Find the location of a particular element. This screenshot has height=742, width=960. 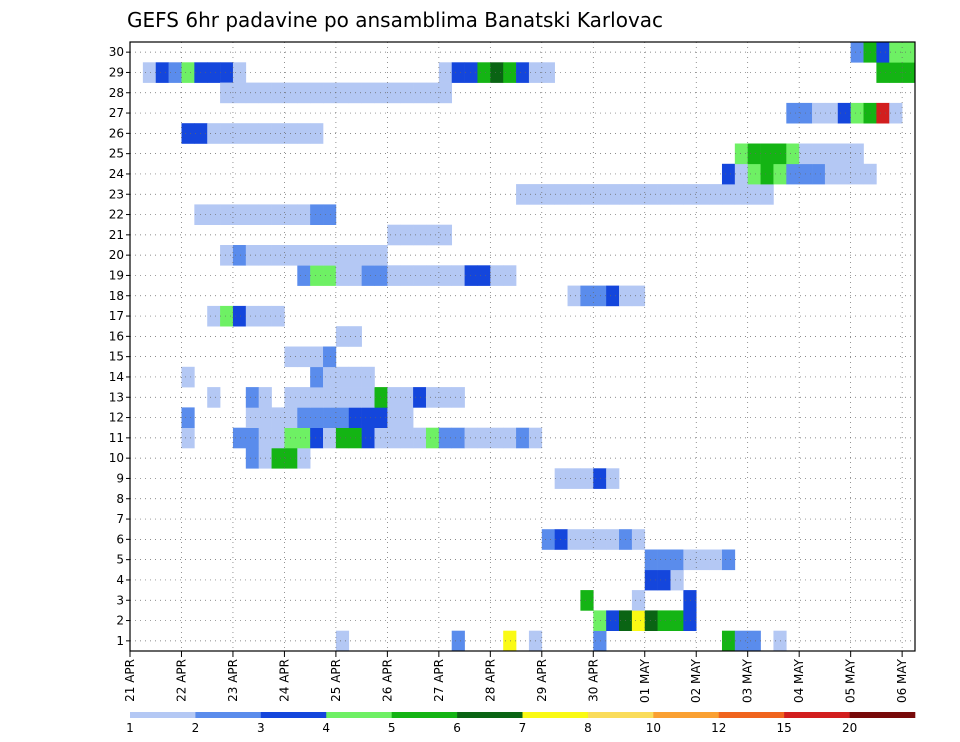

x-tick-label: 30 APR is located at coordinates (593, 680).